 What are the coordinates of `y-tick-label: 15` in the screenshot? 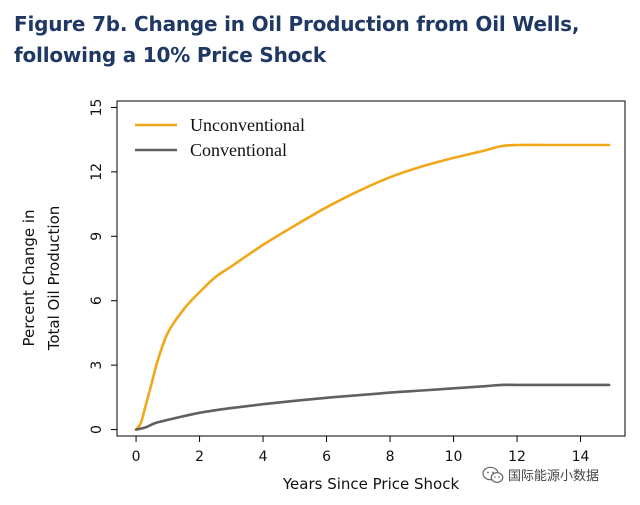 It's located at (97, 108).